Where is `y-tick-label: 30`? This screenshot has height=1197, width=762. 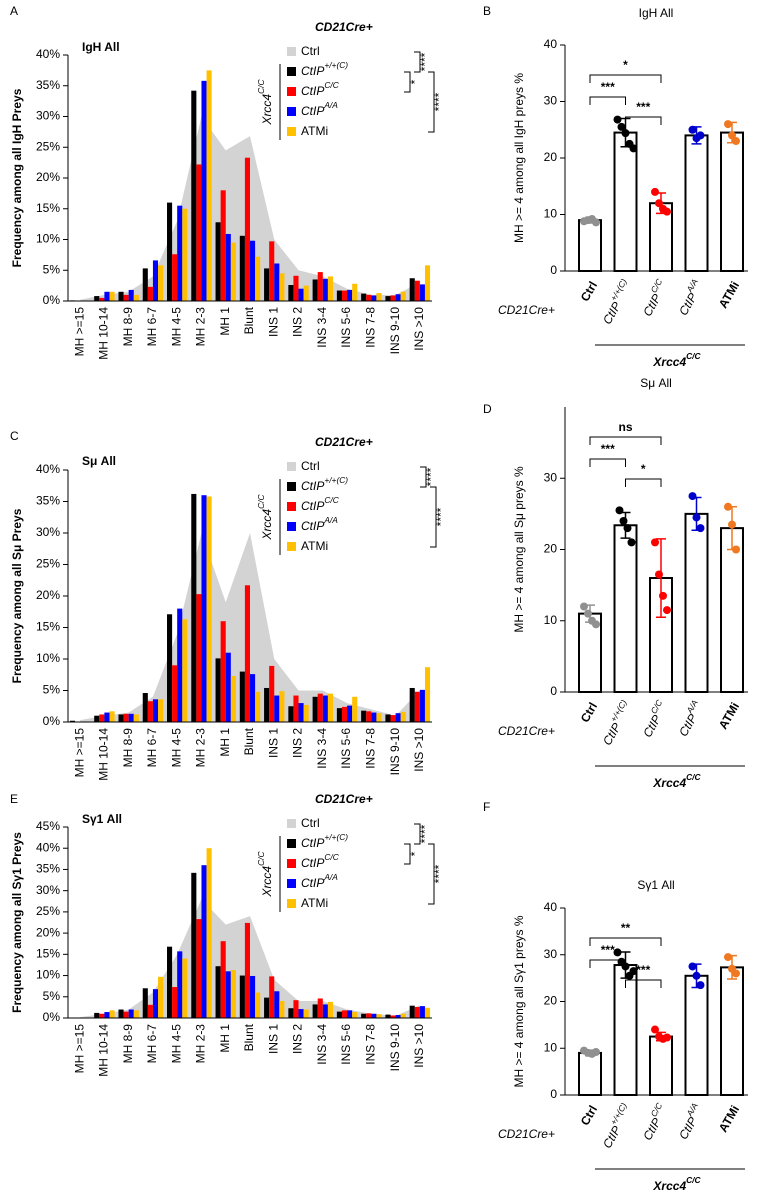
y-tick-label: 30 is located at coordinates (551, 477).